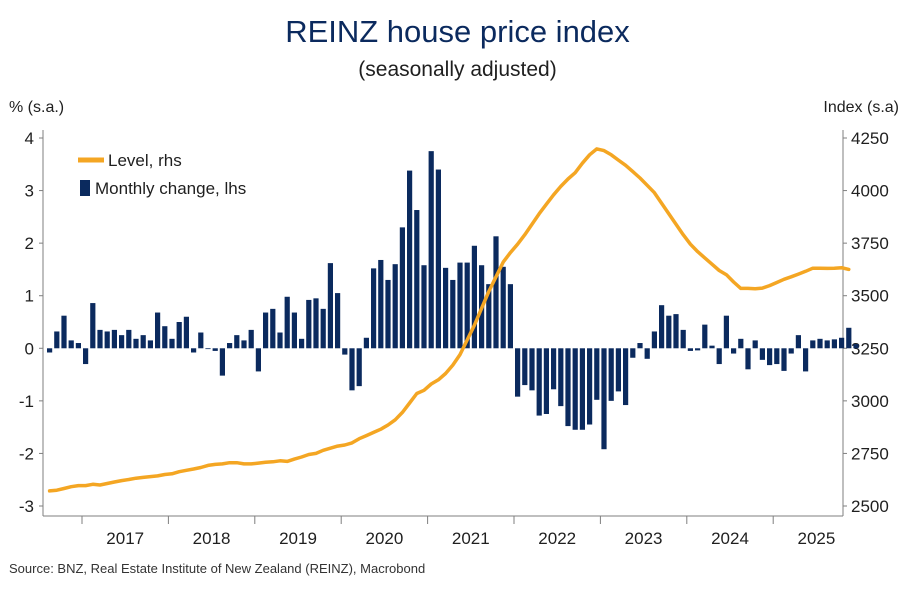  What do you see at coordinates (471, 538) in the screenshot?
I see `x-tick-label: 2021` at bounding box center [471, 538].